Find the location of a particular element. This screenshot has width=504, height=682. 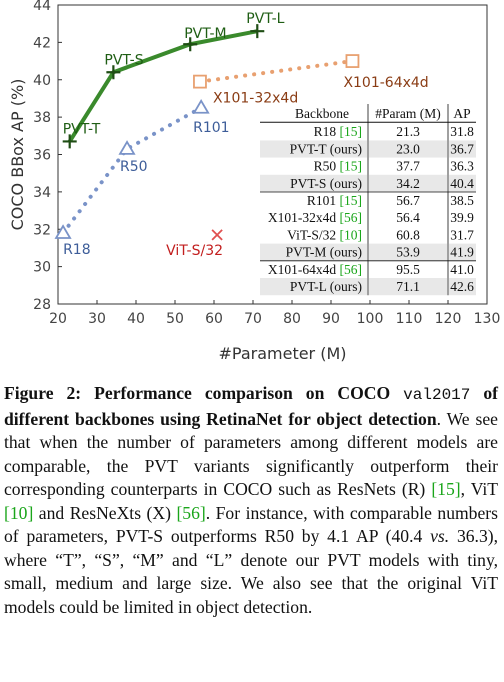

series-line-pvt is located at coordinates (163, 86).